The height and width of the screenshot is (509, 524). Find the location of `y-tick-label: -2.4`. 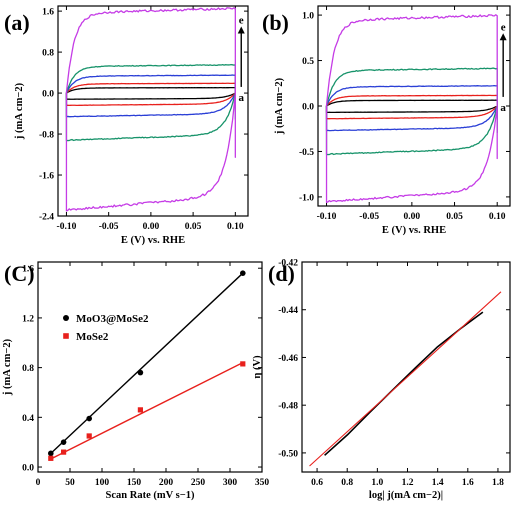

y-tick-label: -2.4 is located at coordinates (46, 218).